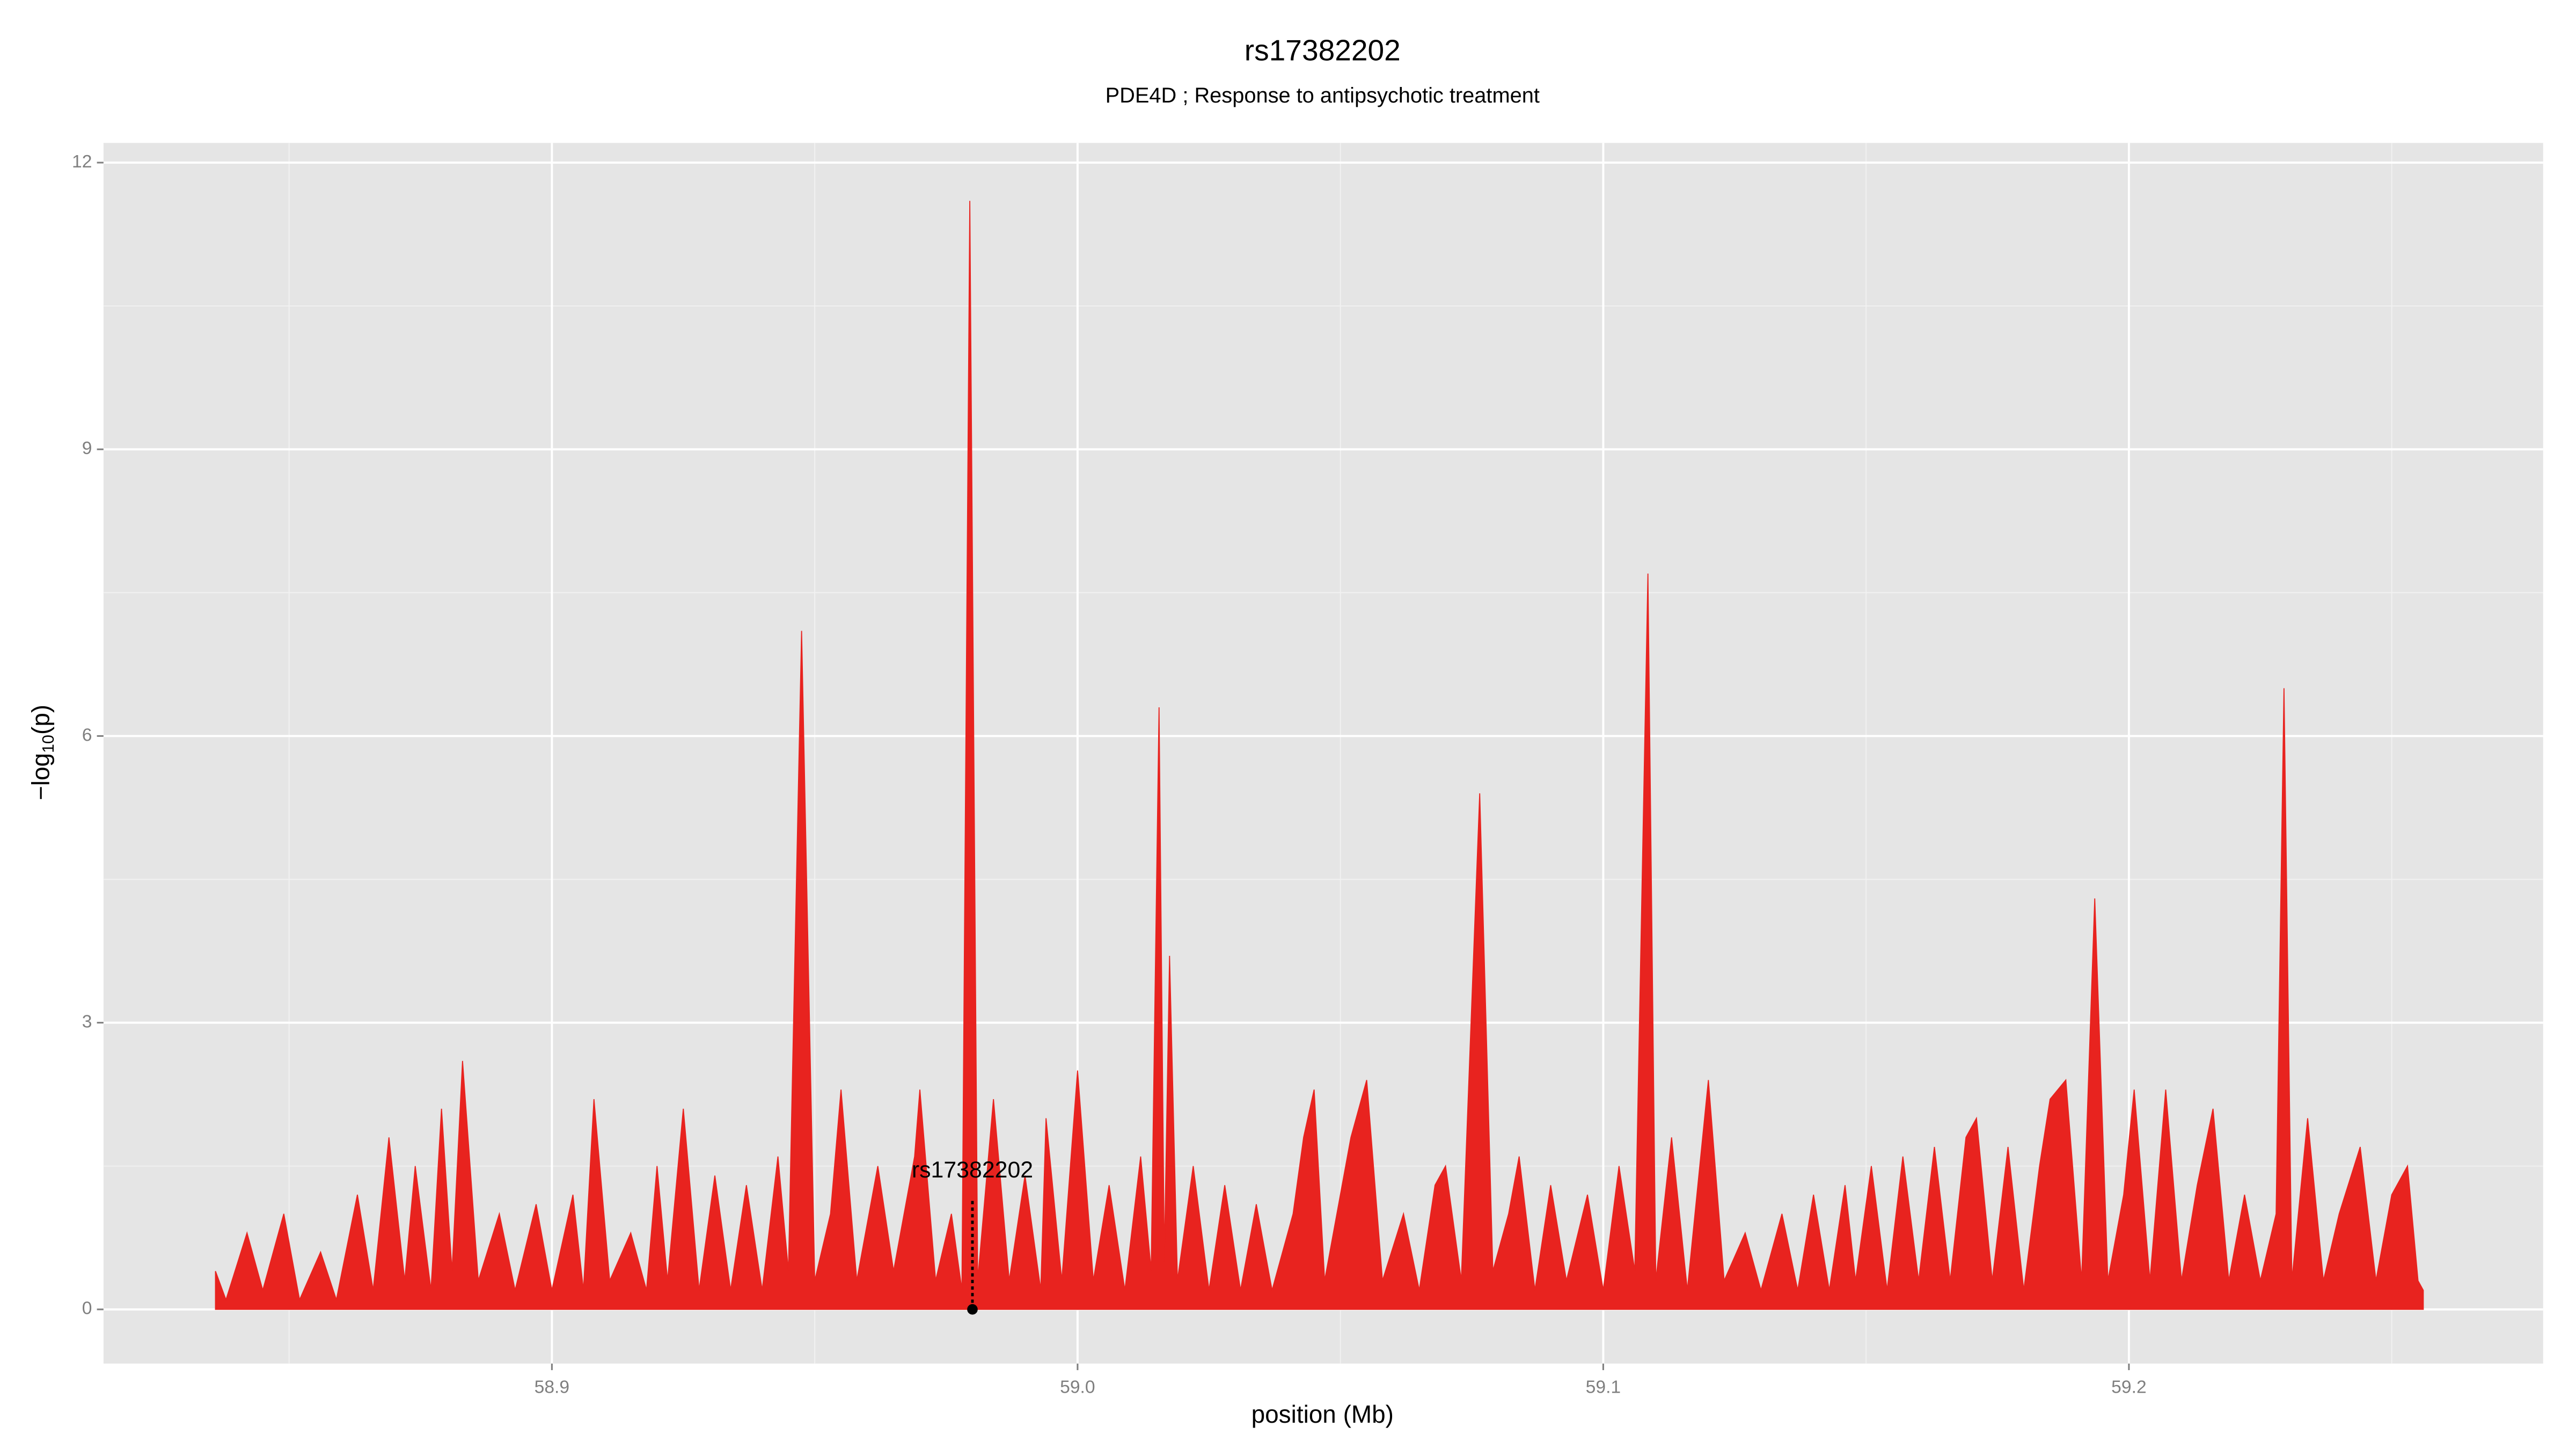 This screenshot has width=2576, height=1449. What do you see at coordinates (87, 1022) in the screenshot?
I see `y-tick-label: 3` at bounding box center [87, 1022].